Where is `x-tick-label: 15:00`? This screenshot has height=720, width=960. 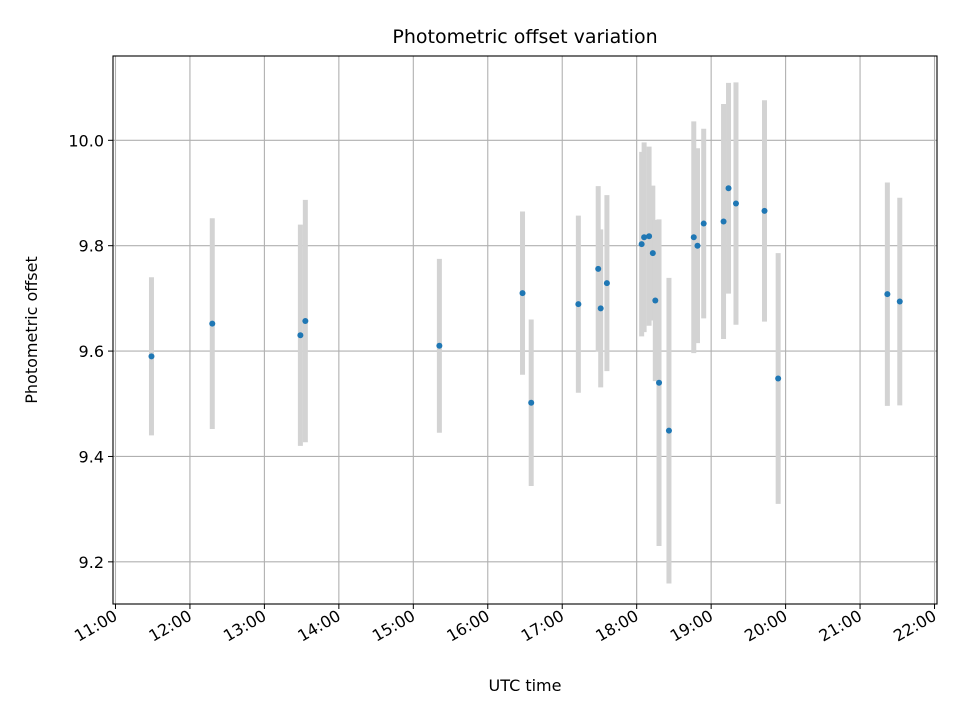 x-tick-label: 15:00 is located at coordinates (393, 626).